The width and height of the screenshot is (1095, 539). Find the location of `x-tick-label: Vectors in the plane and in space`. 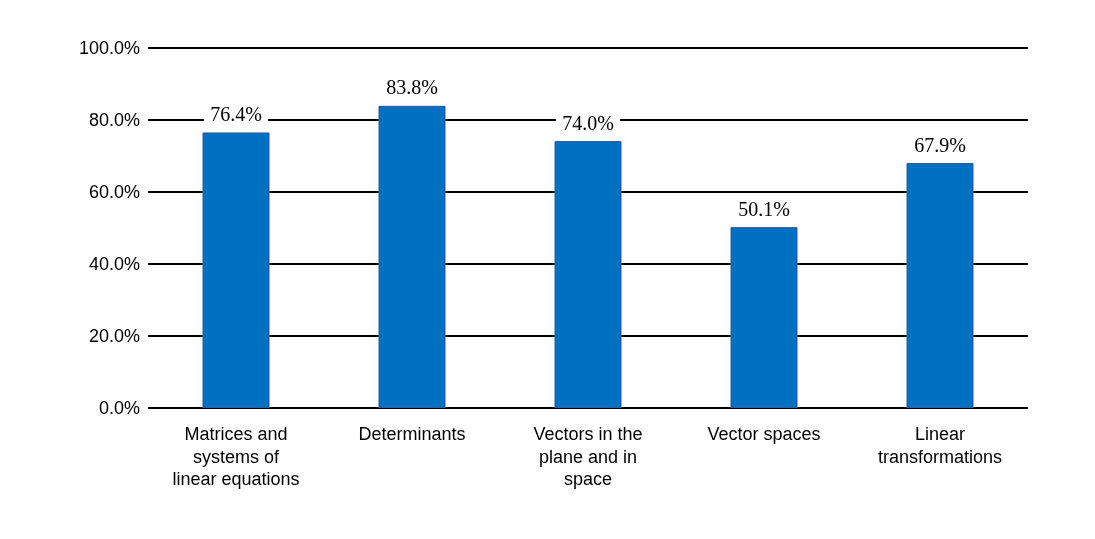

x-tick-label: Vectors in the plane and in space is located at coordinates (588, 457).